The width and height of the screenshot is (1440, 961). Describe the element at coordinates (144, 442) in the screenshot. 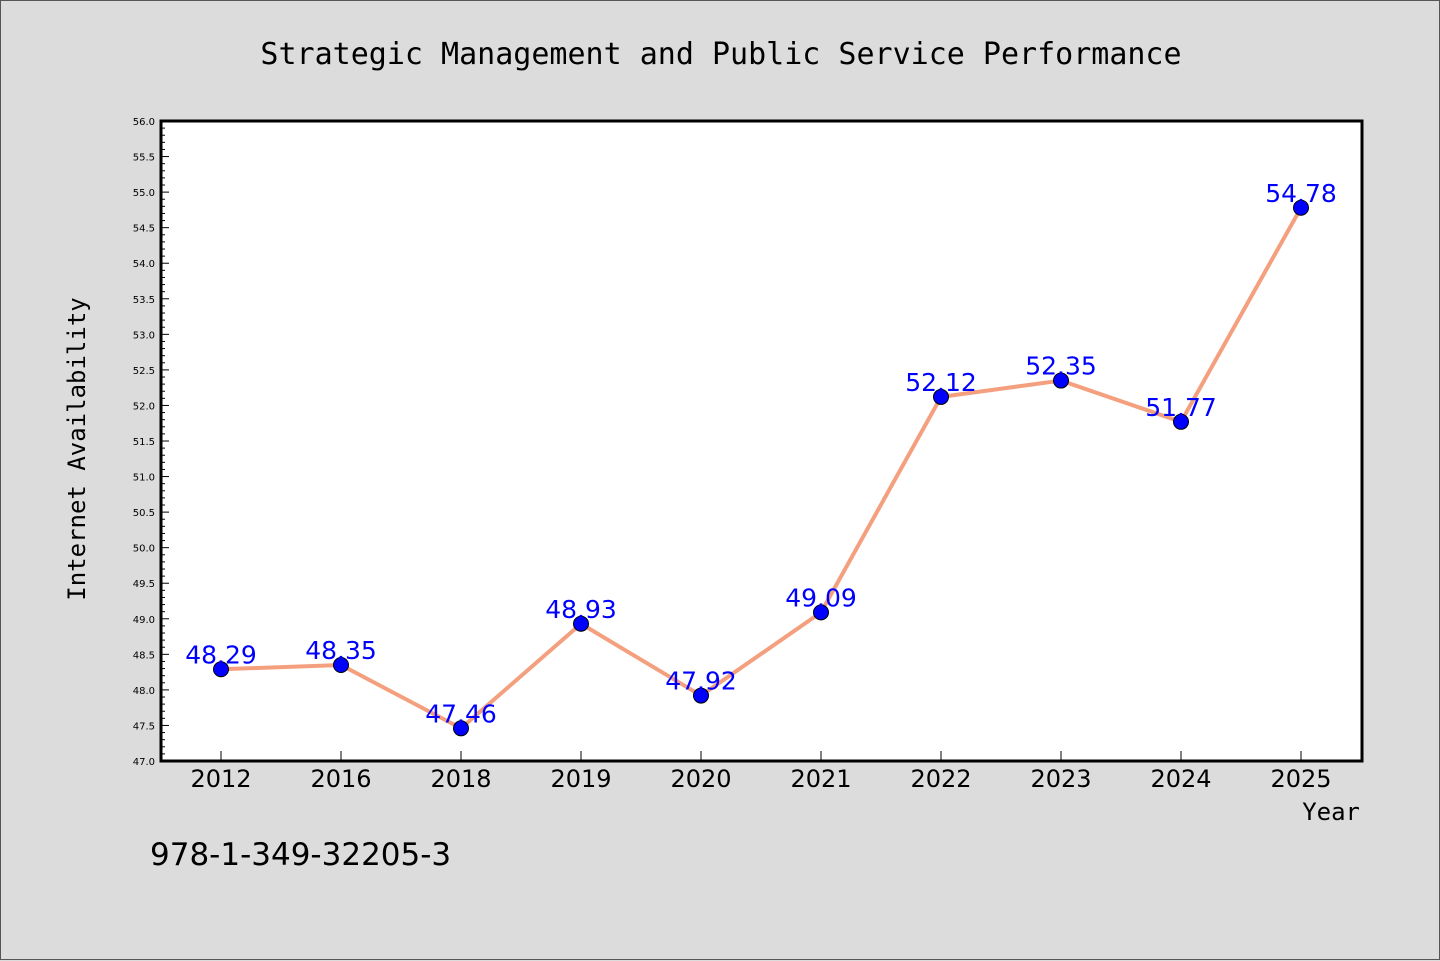

I see `y-tick-label: 51.5` at that location.